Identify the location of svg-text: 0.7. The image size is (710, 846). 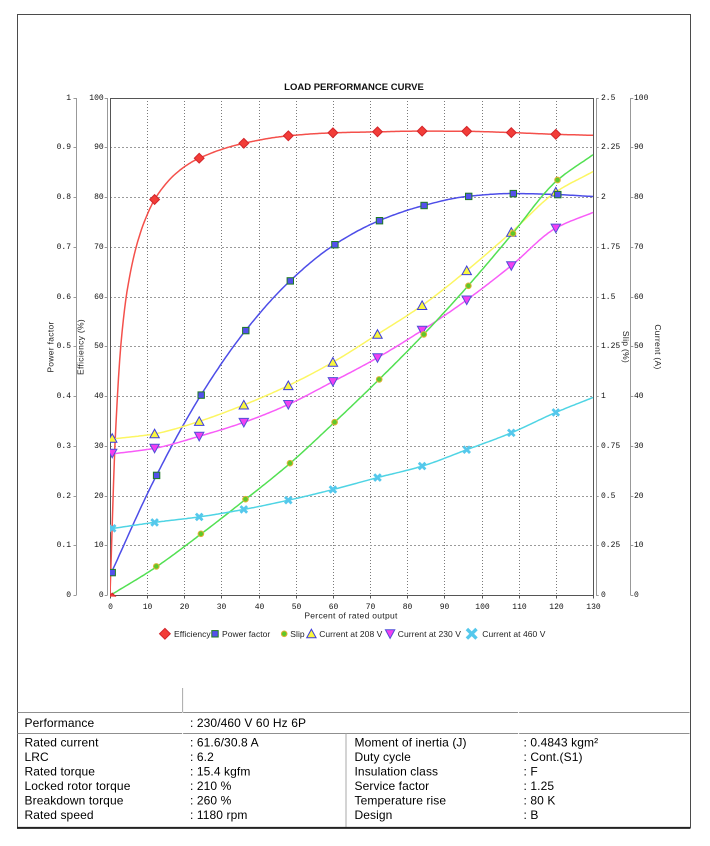
(64, 247).